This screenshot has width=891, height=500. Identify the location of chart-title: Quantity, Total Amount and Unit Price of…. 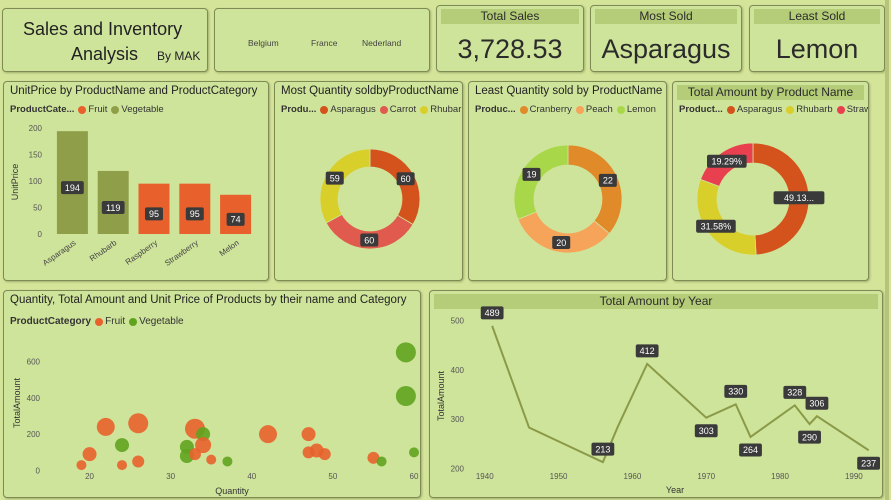
(208, 300).